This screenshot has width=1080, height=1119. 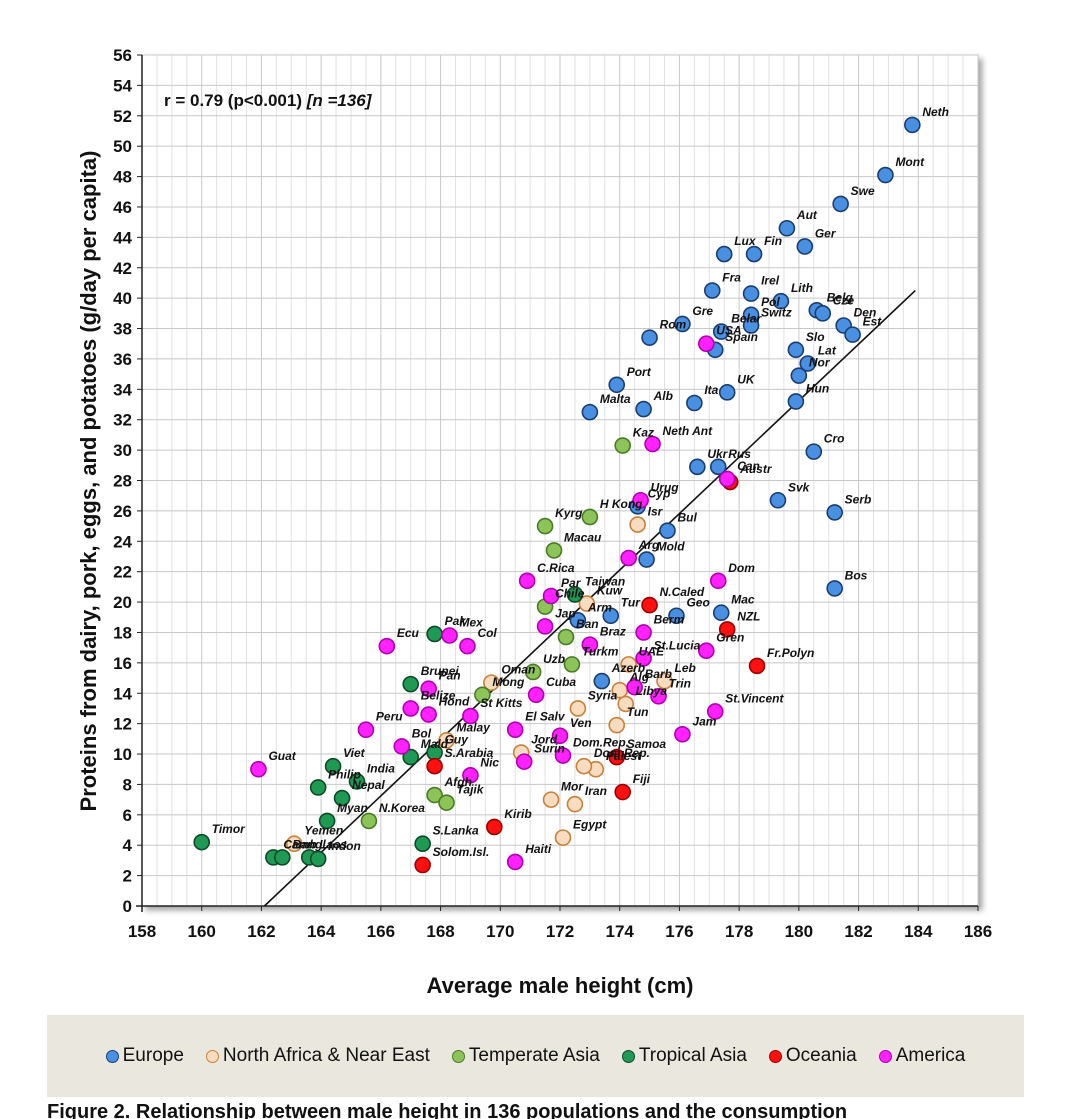 What do you see at coordinates (610, 591) in the screenshot?
I see `point-label: Kuw` at bounding box center [610, 591].